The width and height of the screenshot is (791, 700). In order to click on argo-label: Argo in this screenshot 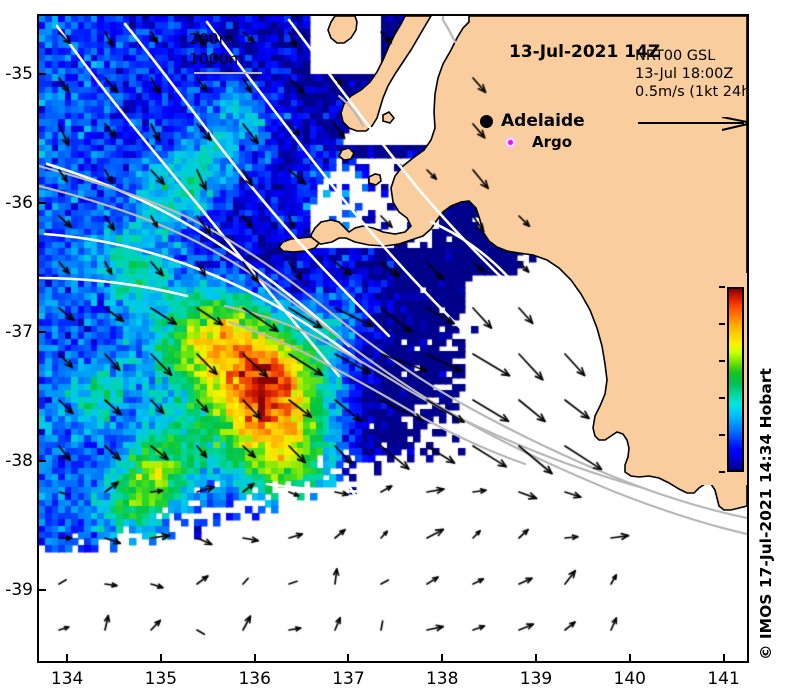, I will do `click(552, 142)`.